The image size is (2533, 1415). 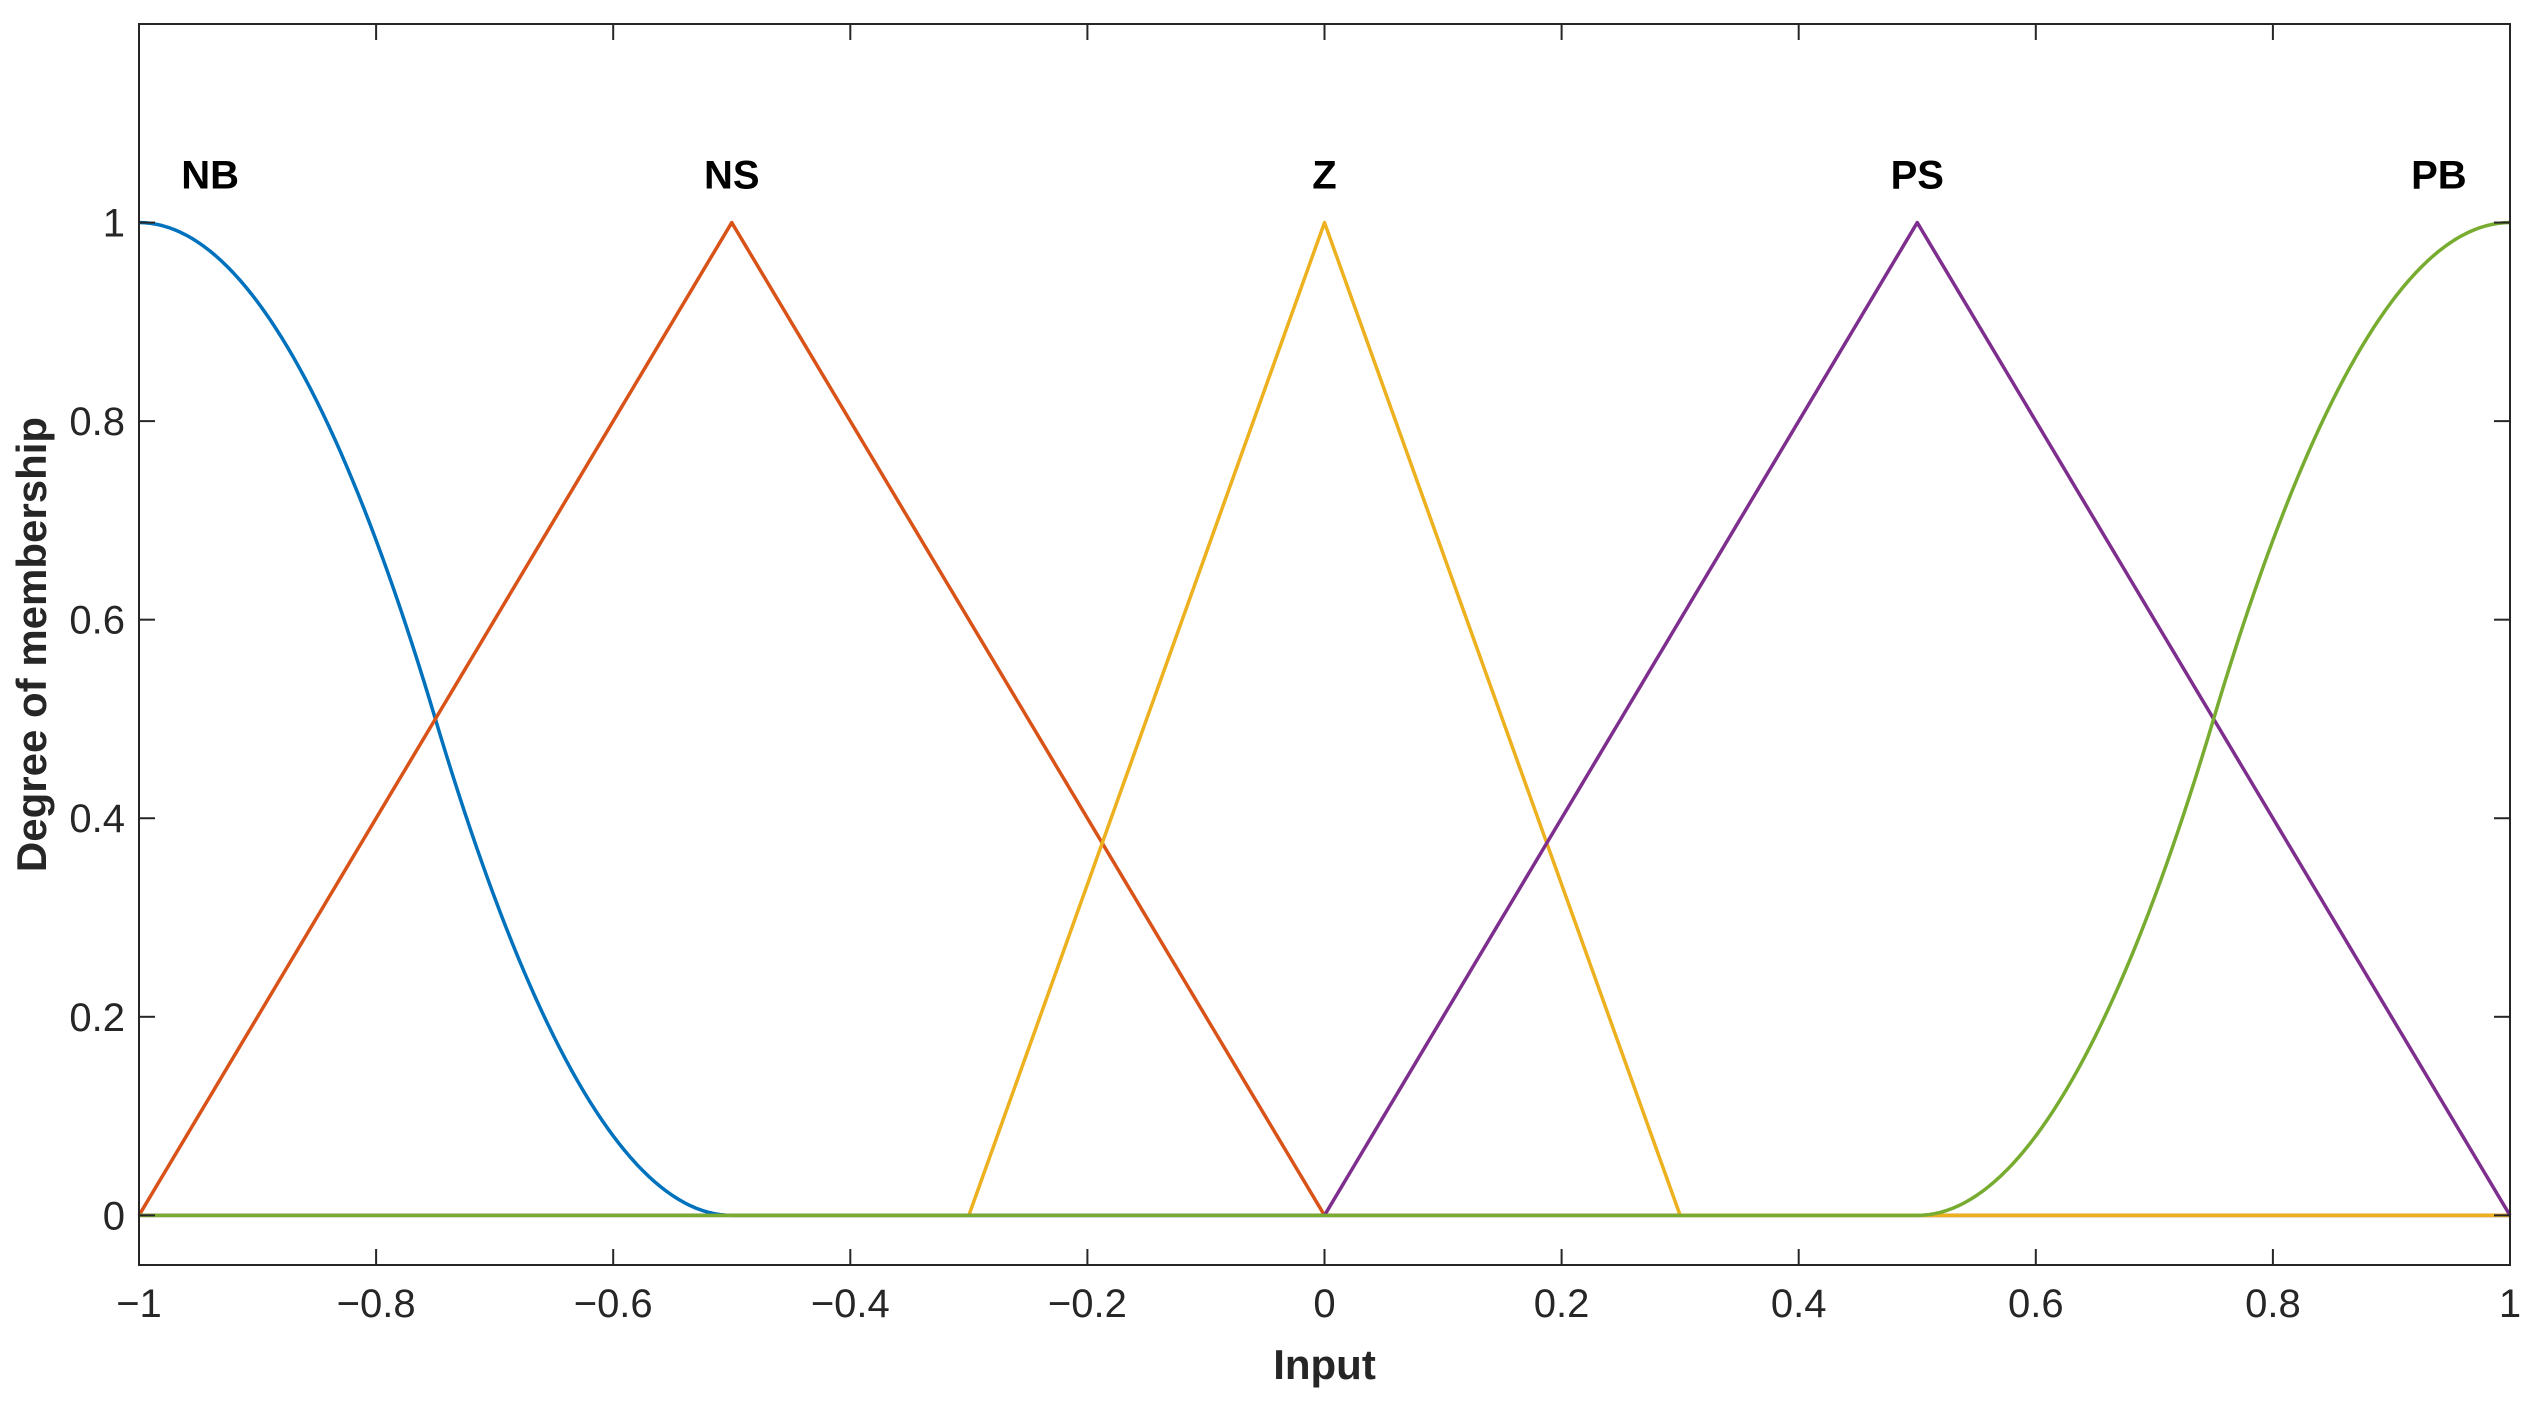 I want to click on x-tick-label: 0.6, so click(x=2036, y=1304).